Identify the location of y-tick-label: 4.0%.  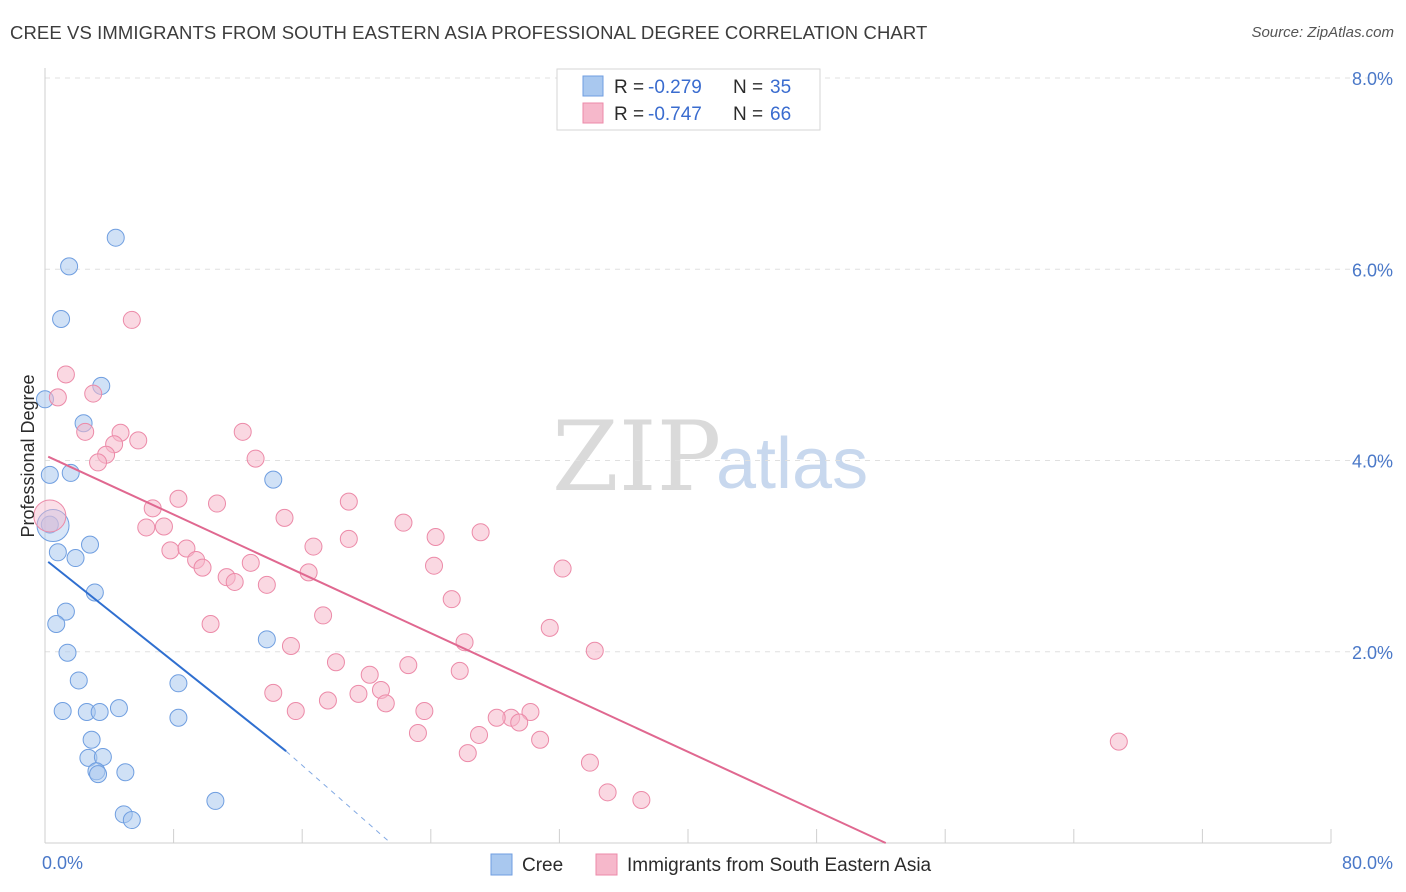
(1372, 462).